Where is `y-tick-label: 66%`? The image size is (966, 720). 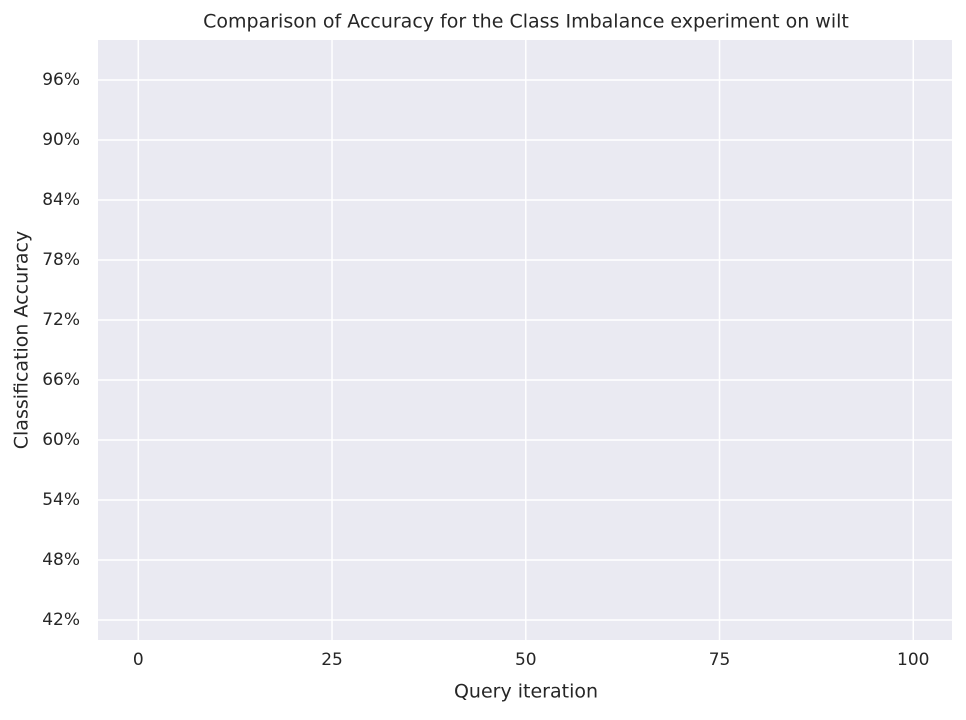 y-tick-label: 66% is located at coordinates (61, 380).